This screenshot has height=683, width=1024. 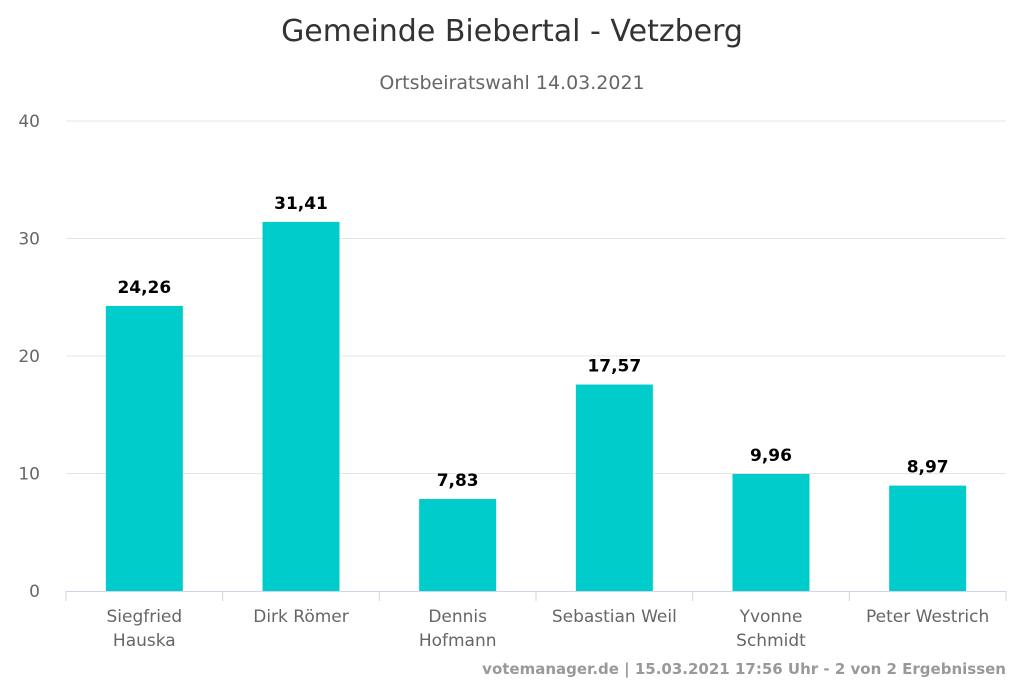 What do you see at coordinates (29, 240) in the screenshot?
I see `y-tick-label: 30` at bounding box center [29, 240].